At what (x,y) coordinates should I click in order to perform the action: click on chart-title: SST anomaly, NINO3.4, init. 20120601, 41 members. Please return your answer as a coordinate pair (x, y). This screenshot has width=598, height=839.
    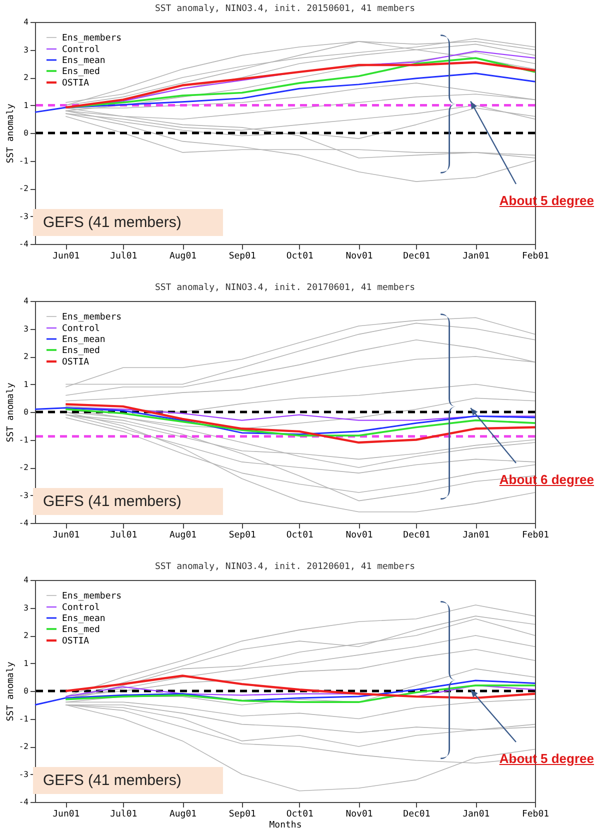
    Looking at the image, I should click on (285, 567).